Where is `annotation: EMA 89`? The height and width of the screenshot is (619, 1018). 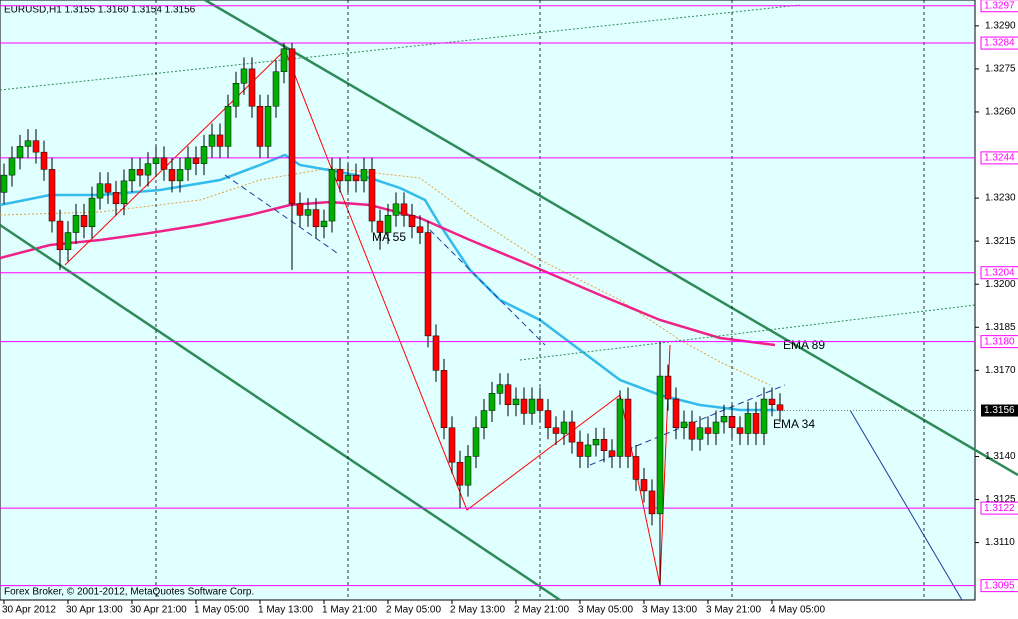 annotation: EMA 89 is located at coordinates (804, 345).